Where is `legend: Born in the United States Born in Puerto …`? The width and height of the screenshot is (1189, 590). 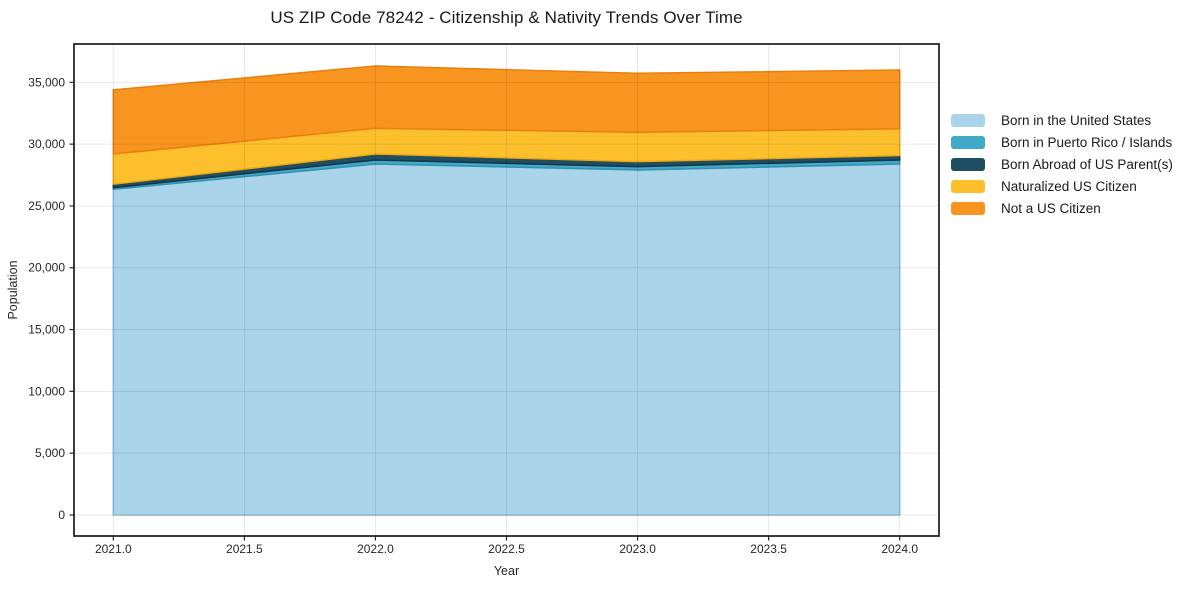 legend: Born in the United States Born in Puerto … is located at coordinates (1062, 164).